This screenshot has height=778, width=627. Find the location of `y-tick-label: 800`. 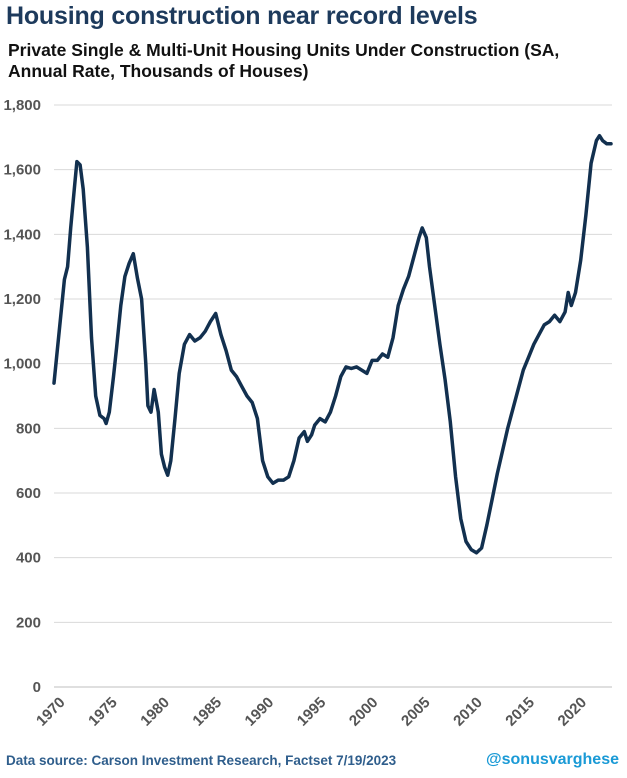

y-tick-label: 800 is located at coordinates (28, 428).